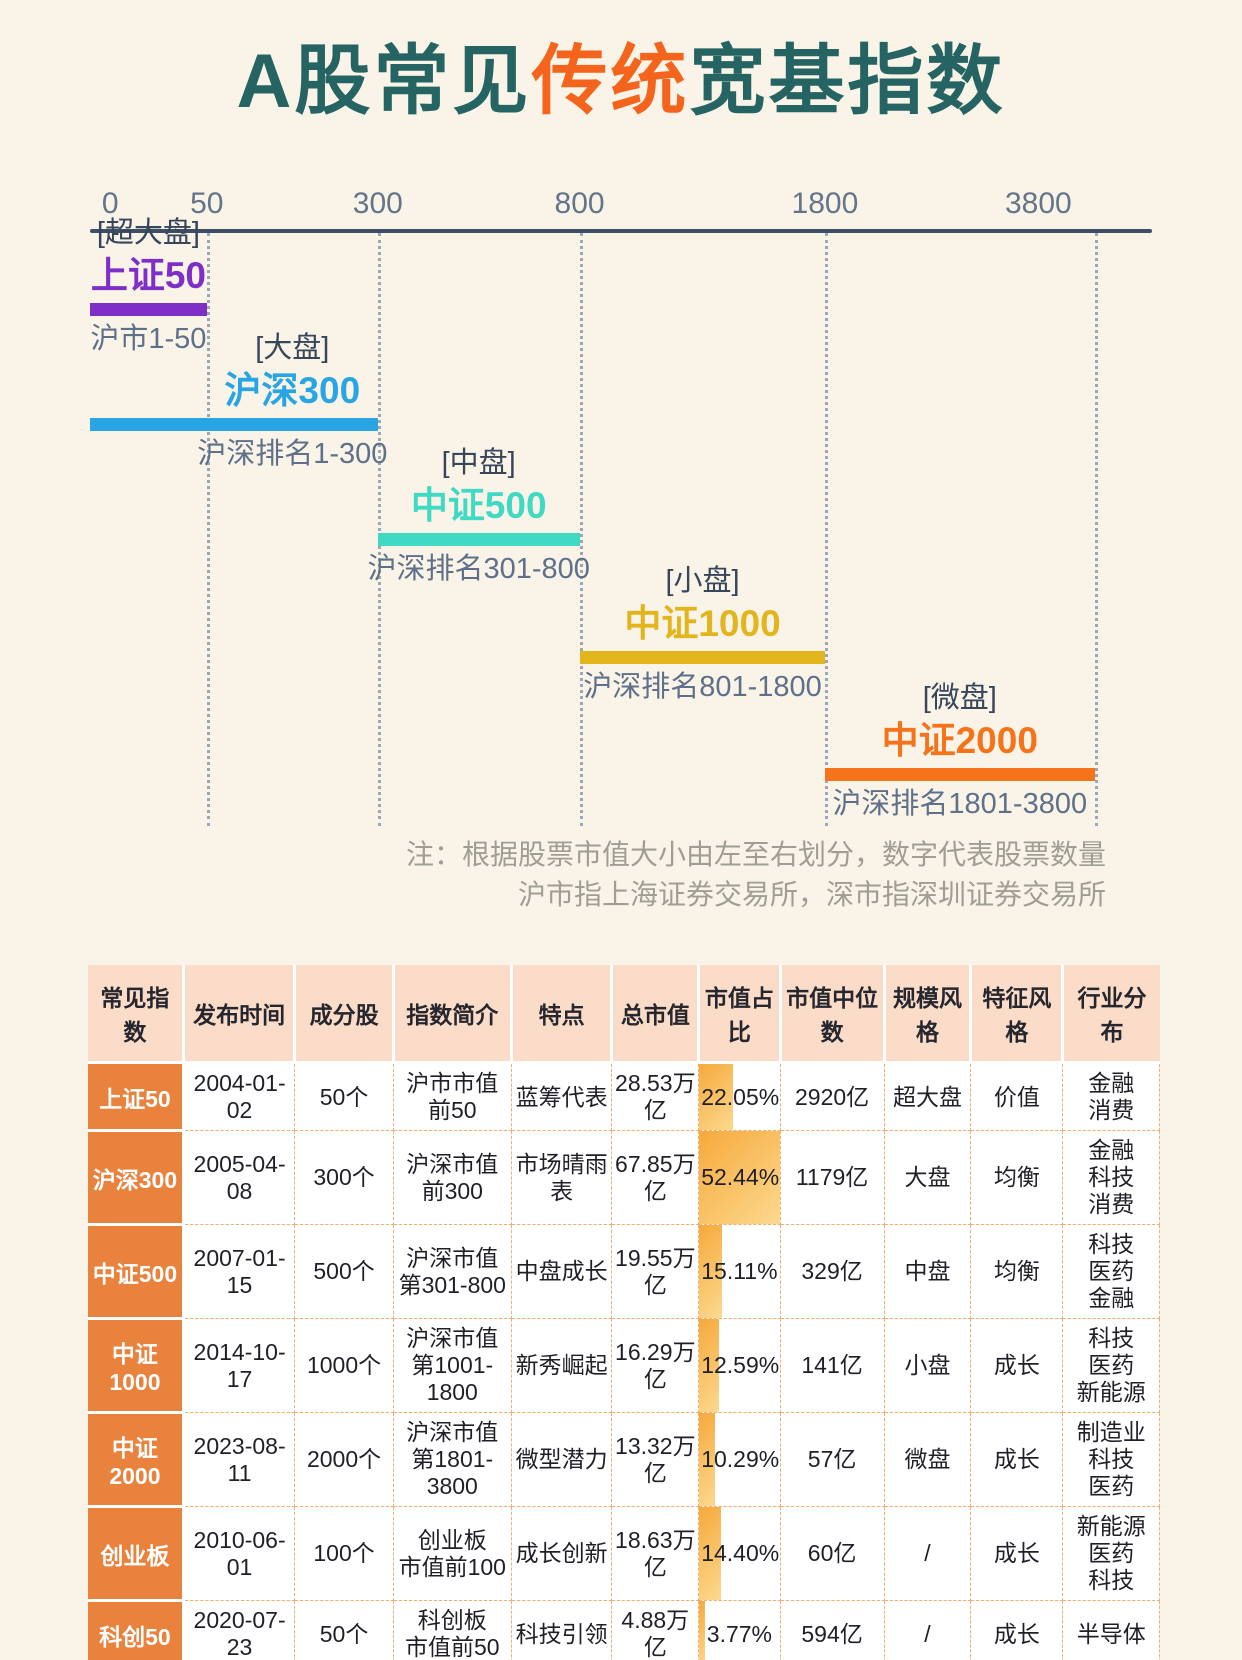  Describe the element at coordinates (927, 1459) in the screenshot. I see `cell-size-style: 微盘` at that location.